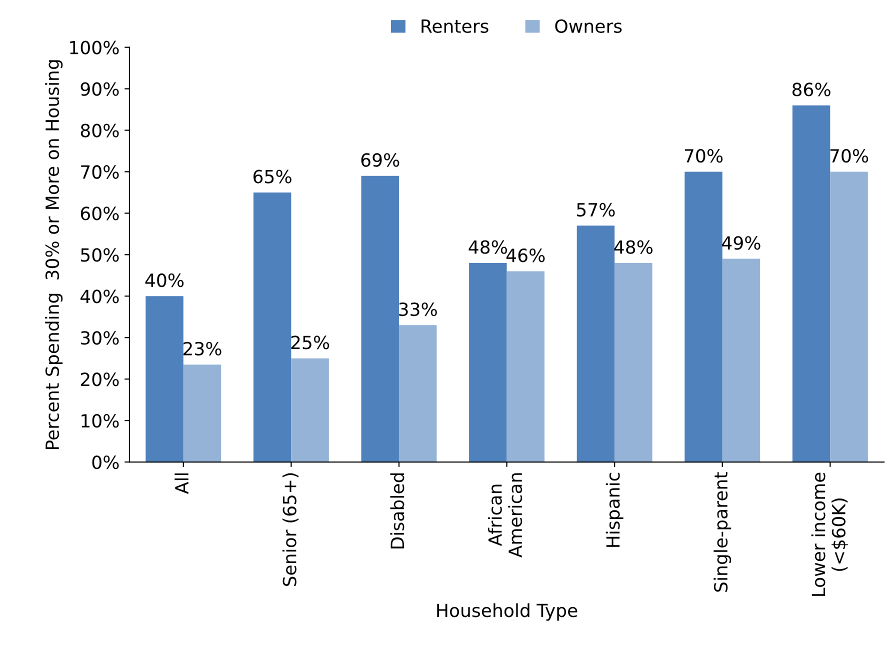 This screenshot has width=893, height=648. What do you see at coordinates (105, 462) in the screenshot?
I see `y-tick-label: 0%` at bounding box center [105, 462].